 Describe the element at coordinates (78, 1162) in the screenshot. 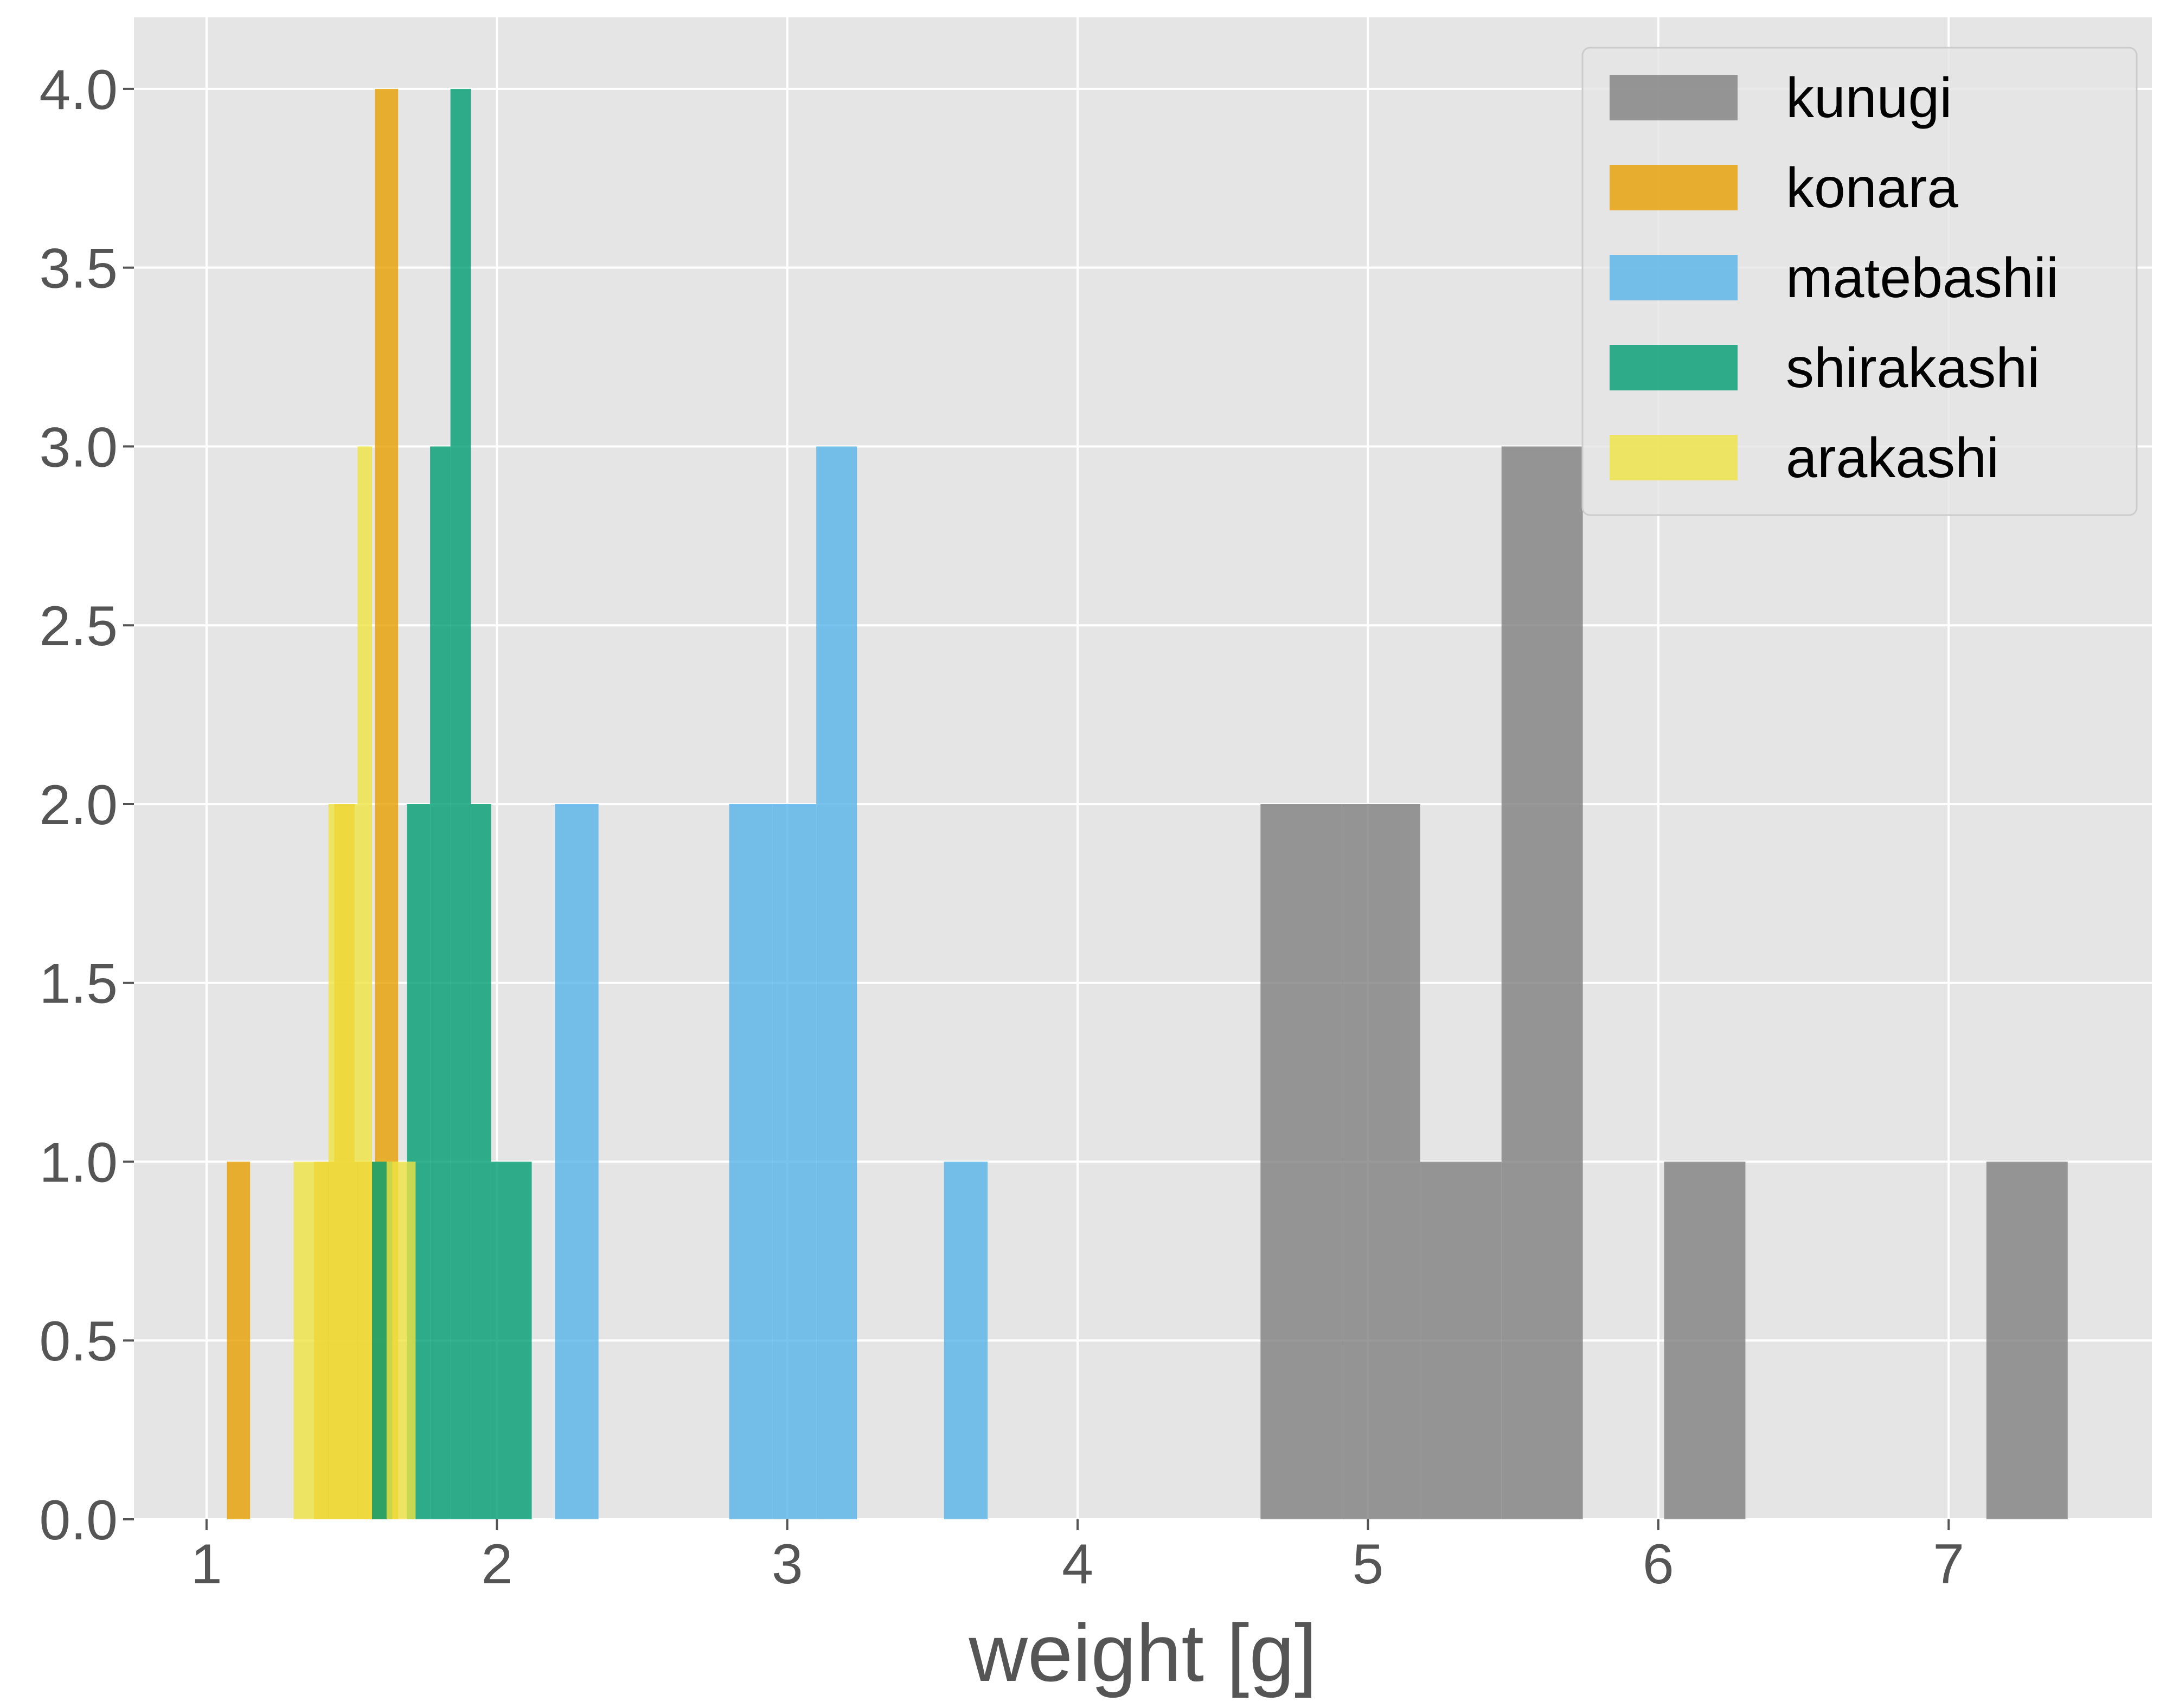

I see `y-tick-label: 1.0` at that location.